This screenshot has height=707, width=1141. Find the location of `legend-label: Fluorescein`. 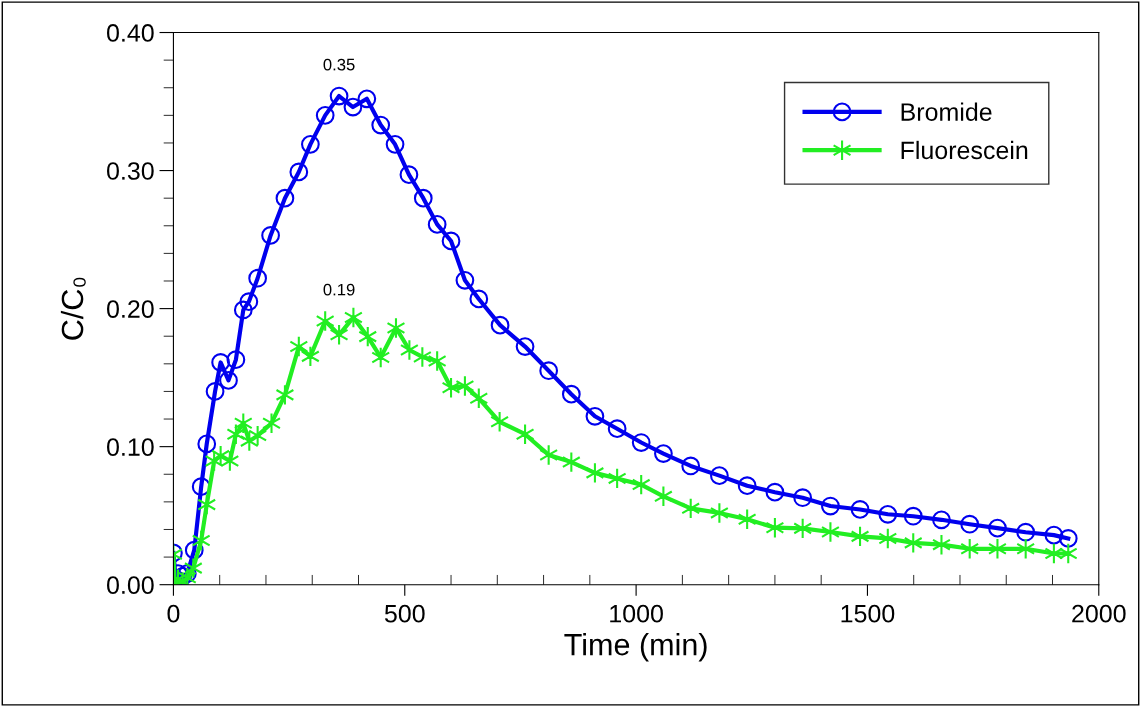

legend-label: Fluorescein is located at coordinates (964, 150).